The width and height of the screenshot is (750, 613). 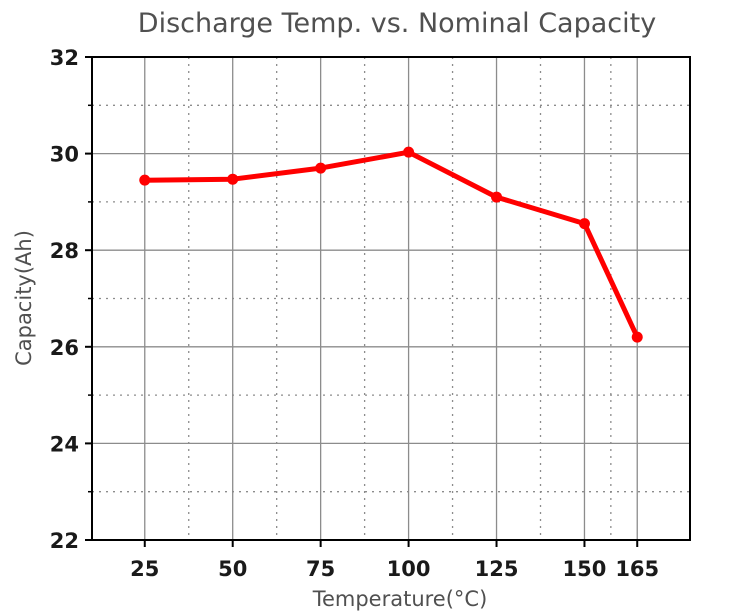 What do you see at coordinates (64, 155) in the screenshot?
I see `y-tick-label: 30` at bounding box center [64, 155].